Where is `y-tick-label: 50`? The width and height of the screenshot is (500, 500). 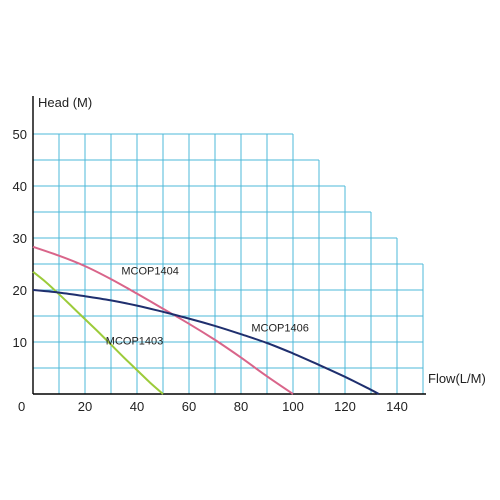 y-tick-label: 50 is located at coordinates (20, 134).